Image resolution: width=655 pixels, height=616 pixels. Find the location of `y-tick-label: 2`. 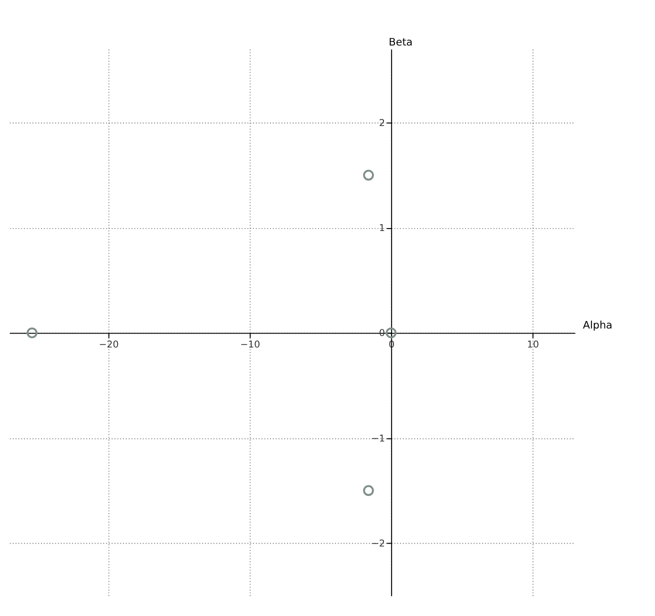

y-tick-label: 2 is located at coordinates (381, 123).